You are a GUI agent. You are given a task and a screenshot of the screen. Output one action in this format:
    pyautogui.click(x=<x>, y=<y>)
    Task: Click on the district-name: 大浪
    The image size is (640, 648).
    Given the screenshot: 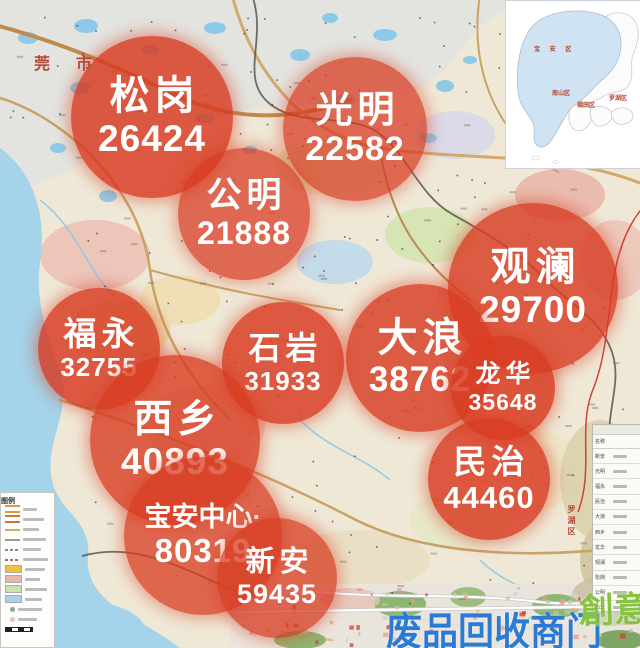 What is the action you would take?
    pyautogui.click(x=422, y=338)
    